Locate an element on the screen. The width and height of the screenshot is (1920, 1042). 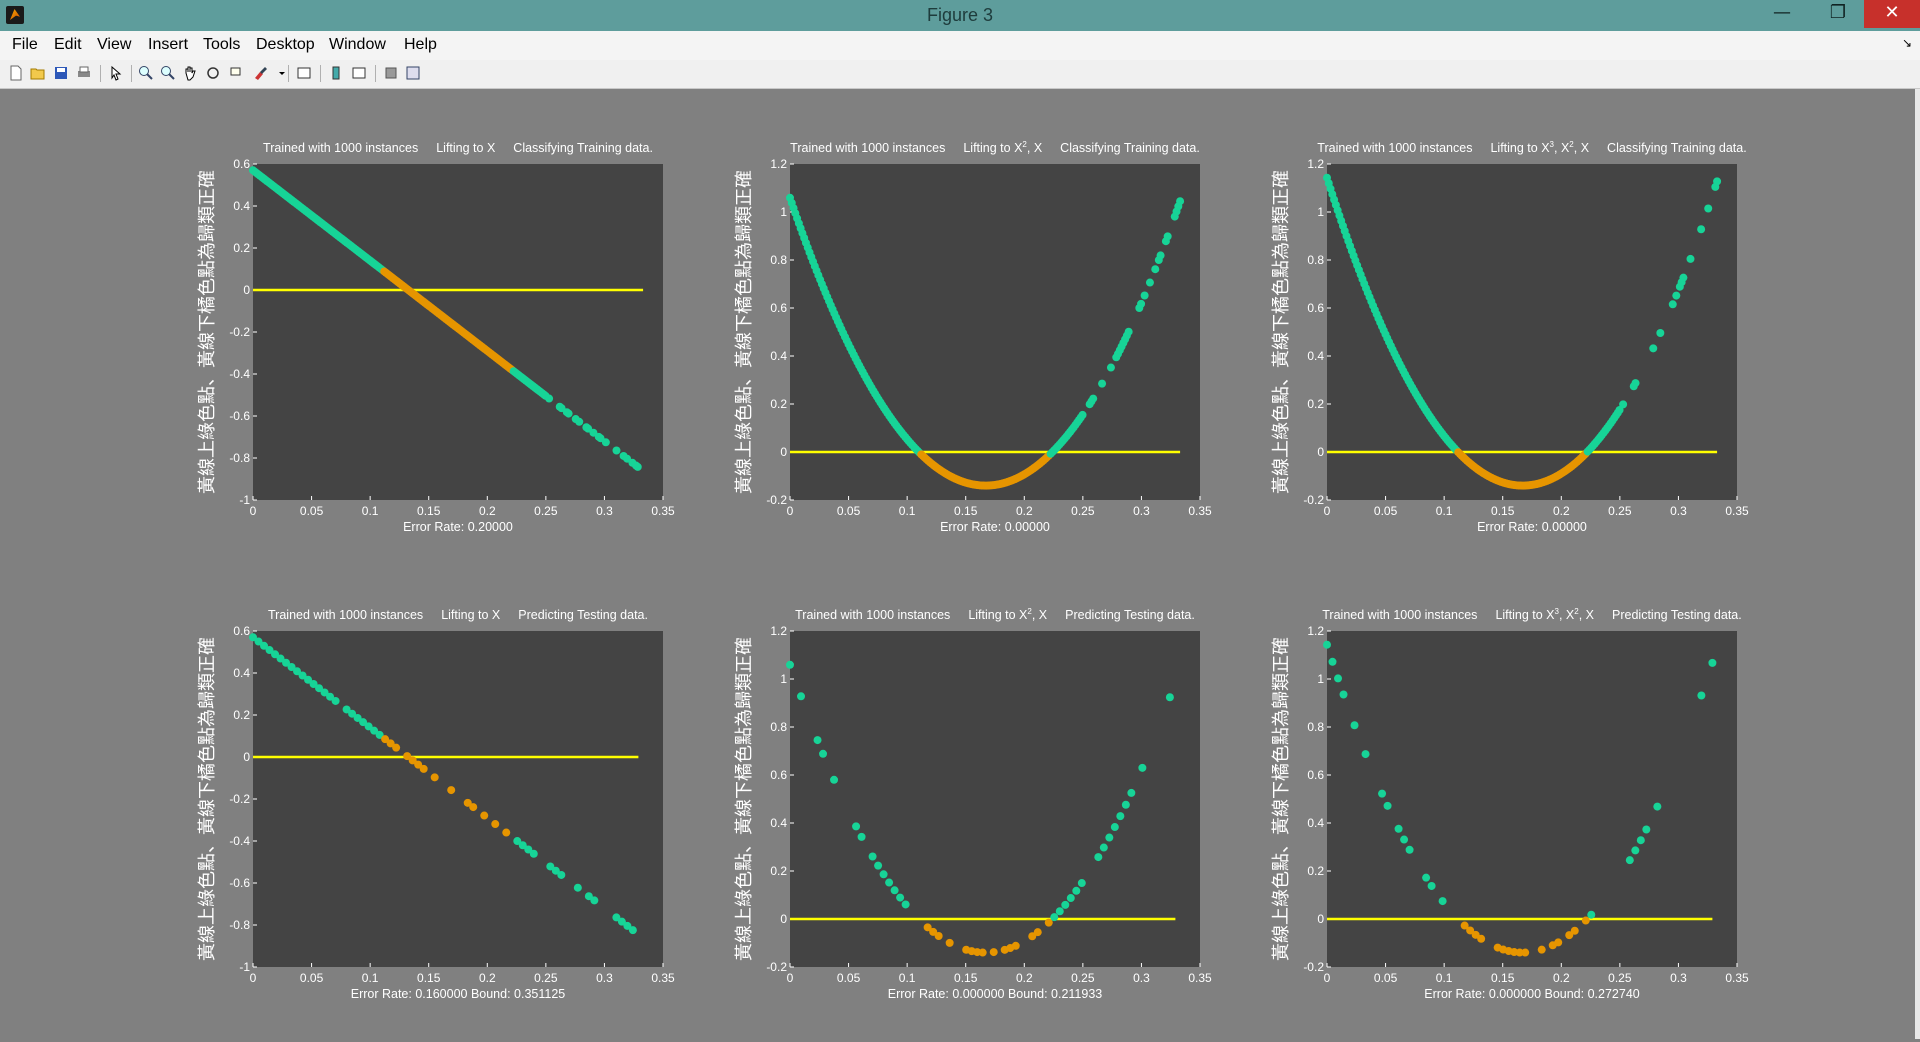
y-tick-label: -0.8 is located at coordinates (239, 925).